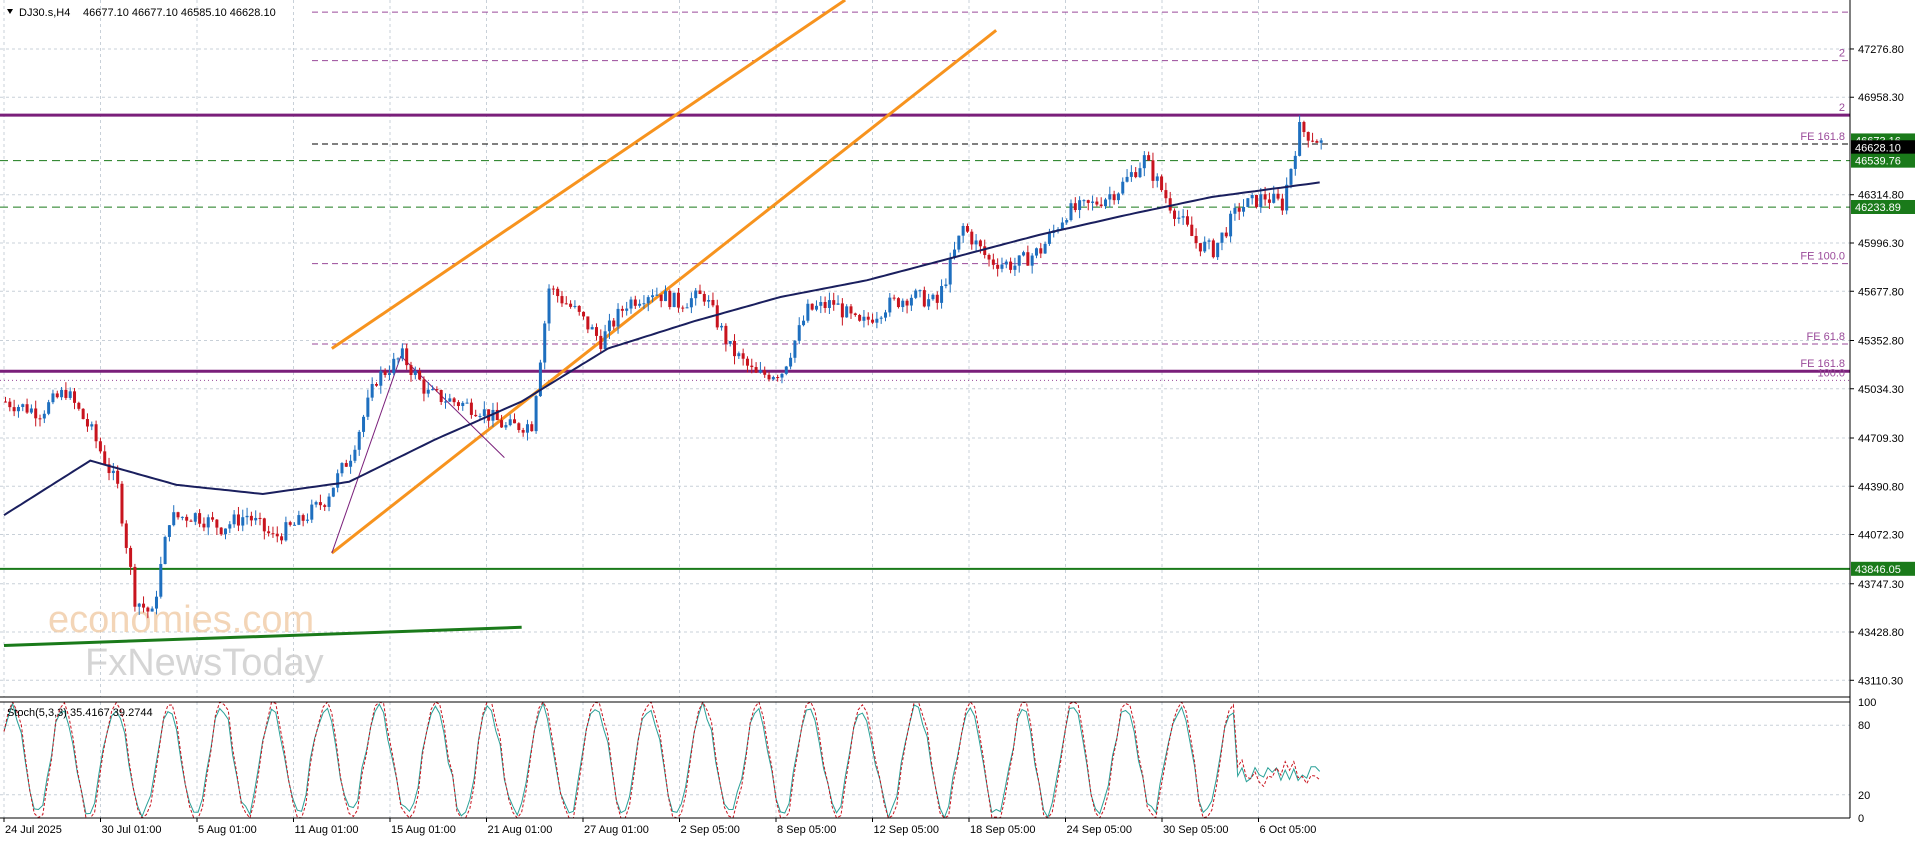 The width and height of the screenshot is (1916, 845). I want to click on header-symbol: DJ30.s,H4, so click(44, 13).